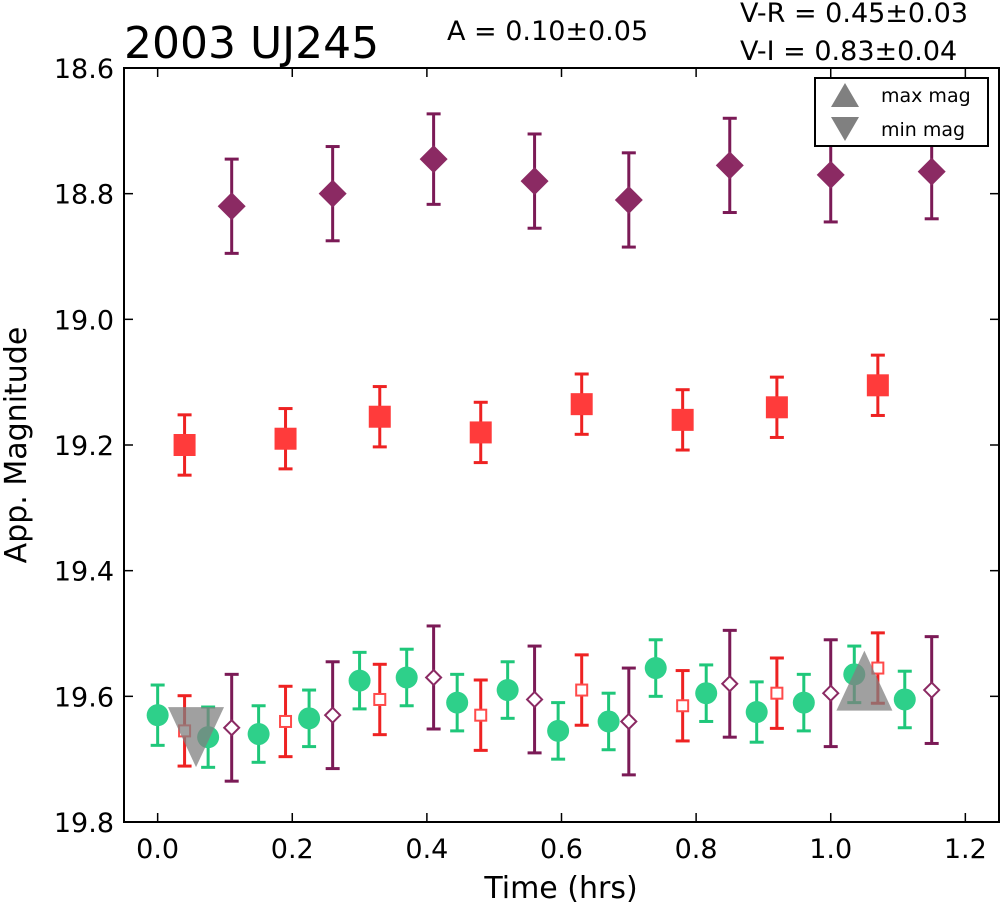 Image resolution: width=1001 pixels, height=904 pixels. Describe the element at coordinates (547, 31) in the screenshot. I see `amplitude-annotation: A = 0.10±0.05` at that location.